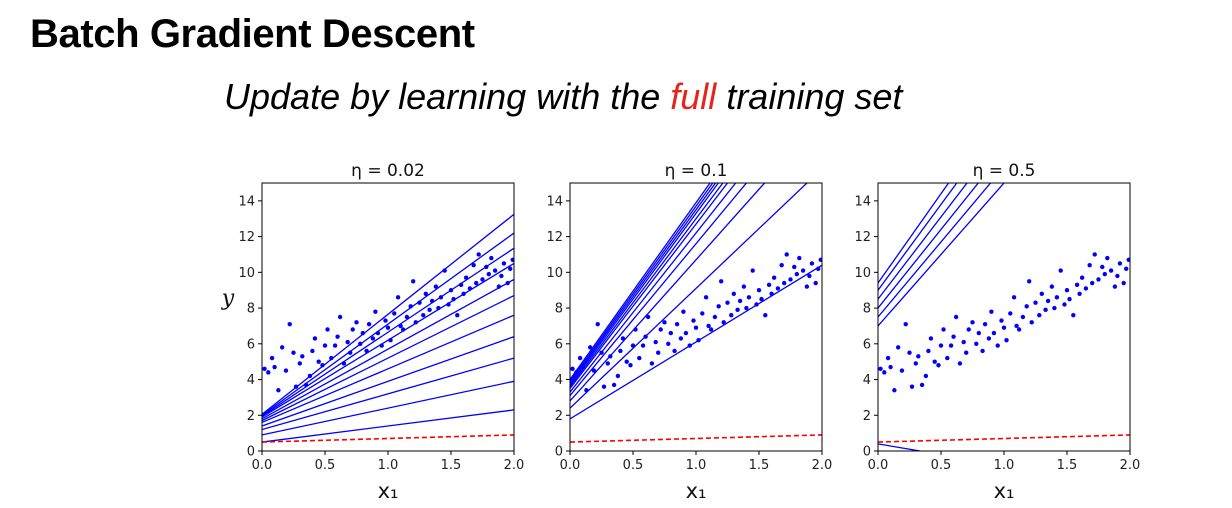  Describe the element at coordinates (941, 465) in the screenshot. I see `x-tick-label: 0.5` at that location.